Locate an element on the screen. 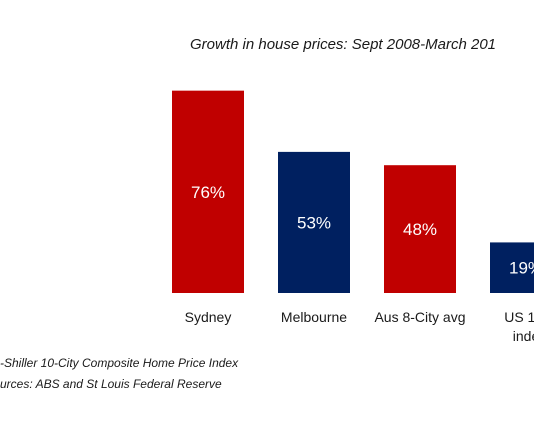 This screenshot has height=423, width=534. bar-aus-8-city-avg is located at coordinates (420, 229).